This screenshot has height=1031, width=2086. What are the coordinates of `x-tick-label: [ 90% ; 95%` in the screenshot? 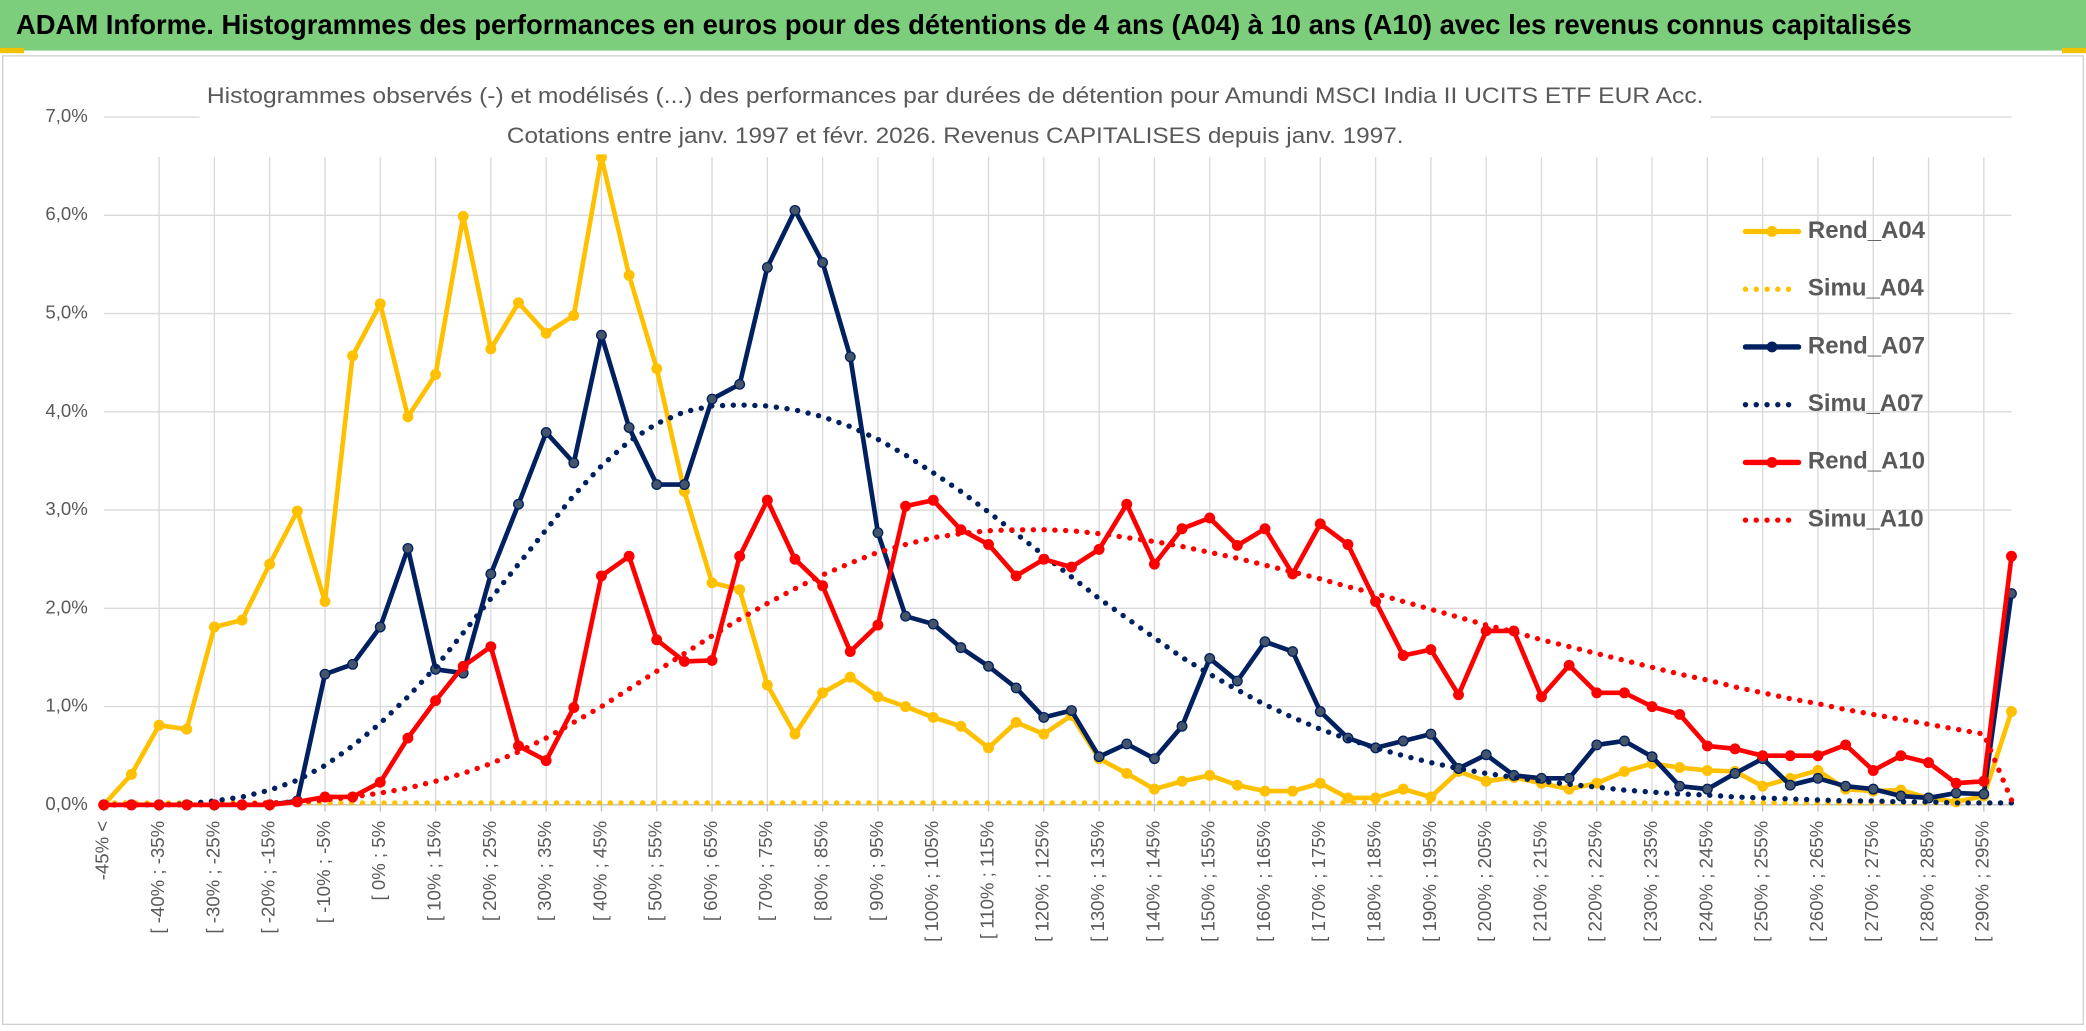 It's located at (876, 871).